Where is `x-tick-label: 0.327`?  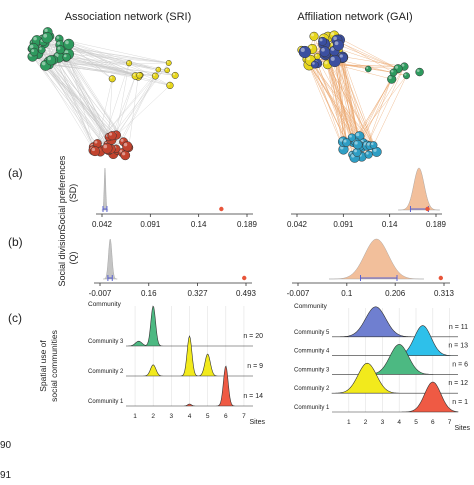
x-tick-label: 0.327 is located at coordinates (198, 293).